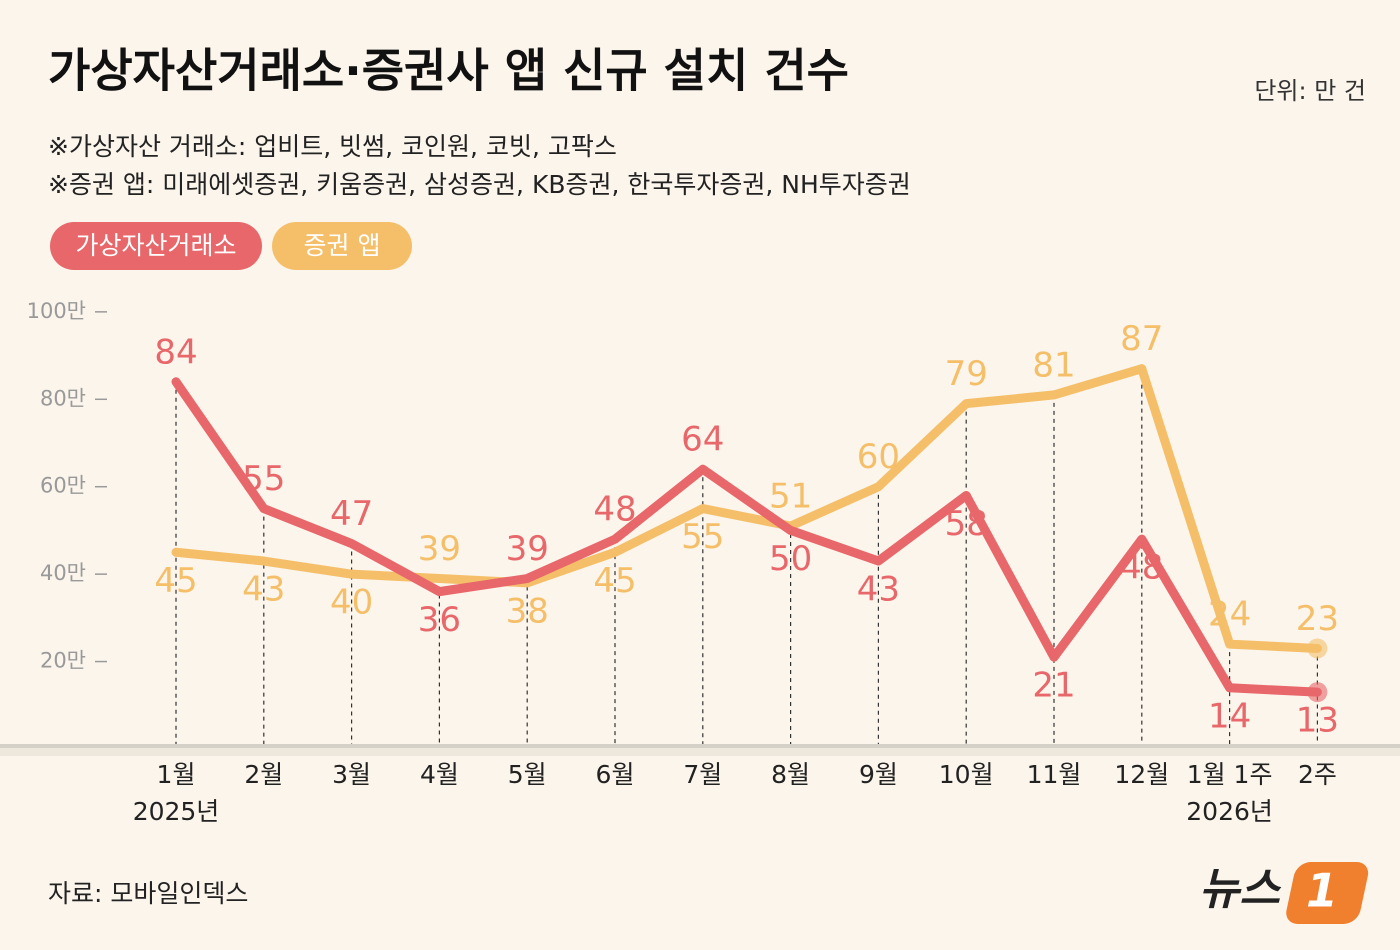 This screenshot has width=1400, height=950. Describe the element at coordinates (790, 559) in the screenshot. I see `value-label: 50` at that location.